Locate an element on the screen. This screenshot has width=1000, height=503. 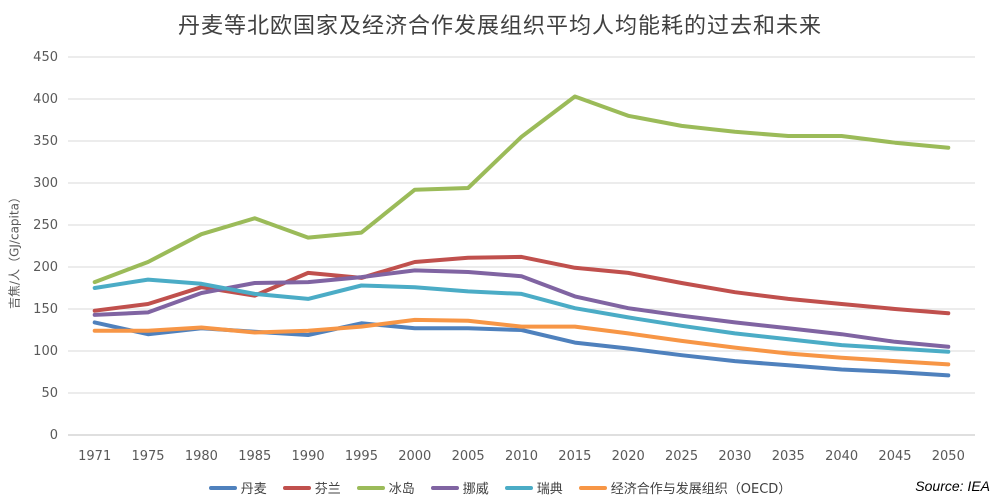
x-tick-label: 1995 is located at coordinates (361, 456).